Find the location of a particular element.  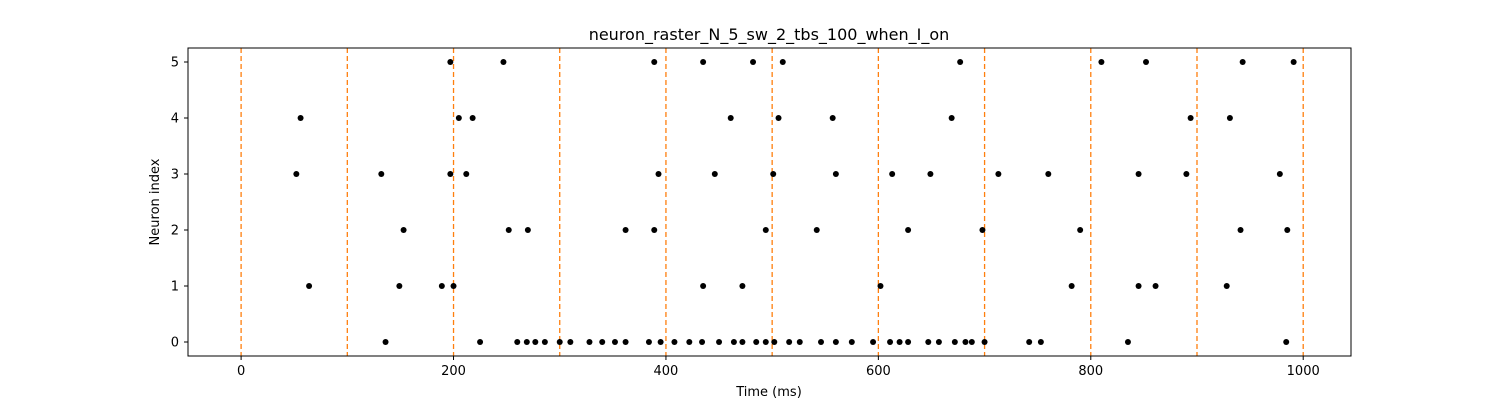

x-tick-label: 600 is located at coordinates (878, 371).